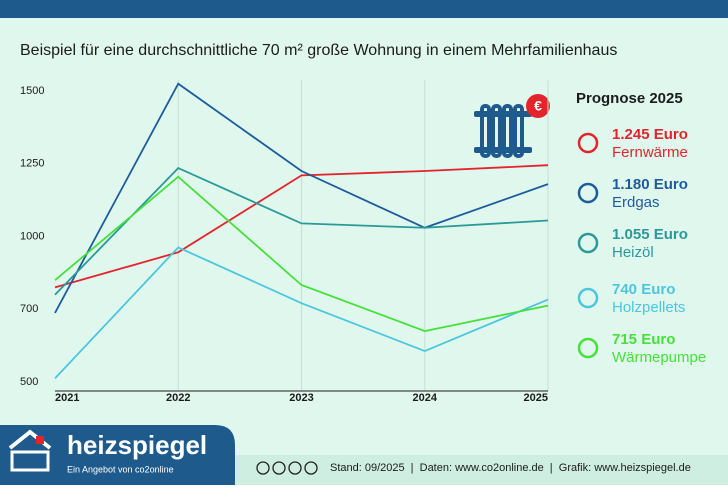 This screenshot has height=490, width=728. Describe the element at coordinates (650, 134) in the screenshot. I see `value-label: 1.245 Euro` at that location.